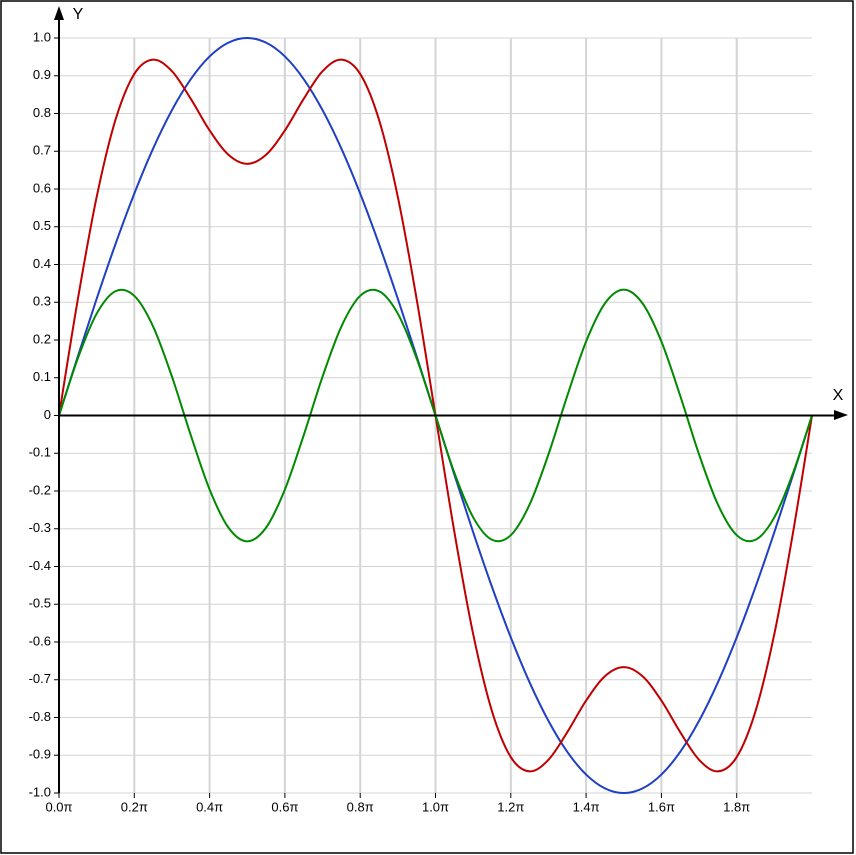 The image size is (856, 855). Describe the element at coordinates (42, 112) in the screenshot. I see `y-tick-label: 0.8` at that location.